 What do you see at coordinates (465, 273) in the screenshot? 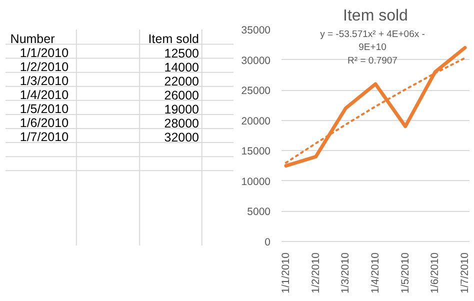
I see `x-tick-label: 1/7/2010` at bounding box center [465, 273].